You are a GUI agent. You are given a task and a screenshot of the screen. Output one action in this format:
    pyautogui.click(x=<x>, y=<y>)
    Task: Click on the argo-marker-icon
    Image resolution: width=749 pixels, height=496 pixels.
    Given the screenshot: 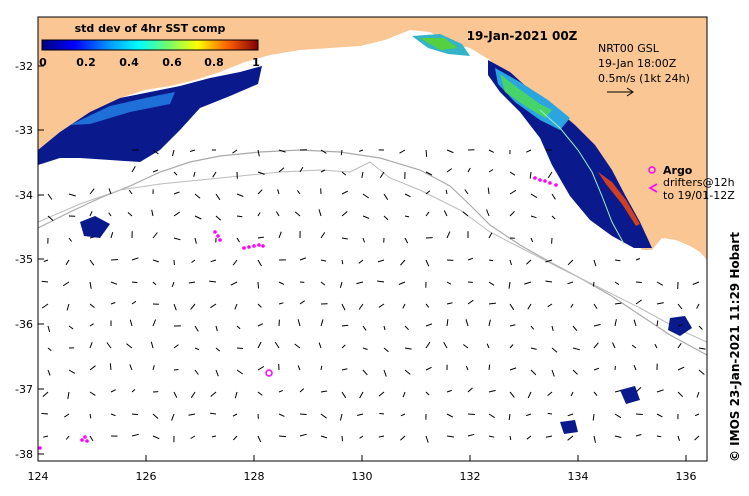 What is the action you would take?
    pyautogui.click(x=652, y=170)
    